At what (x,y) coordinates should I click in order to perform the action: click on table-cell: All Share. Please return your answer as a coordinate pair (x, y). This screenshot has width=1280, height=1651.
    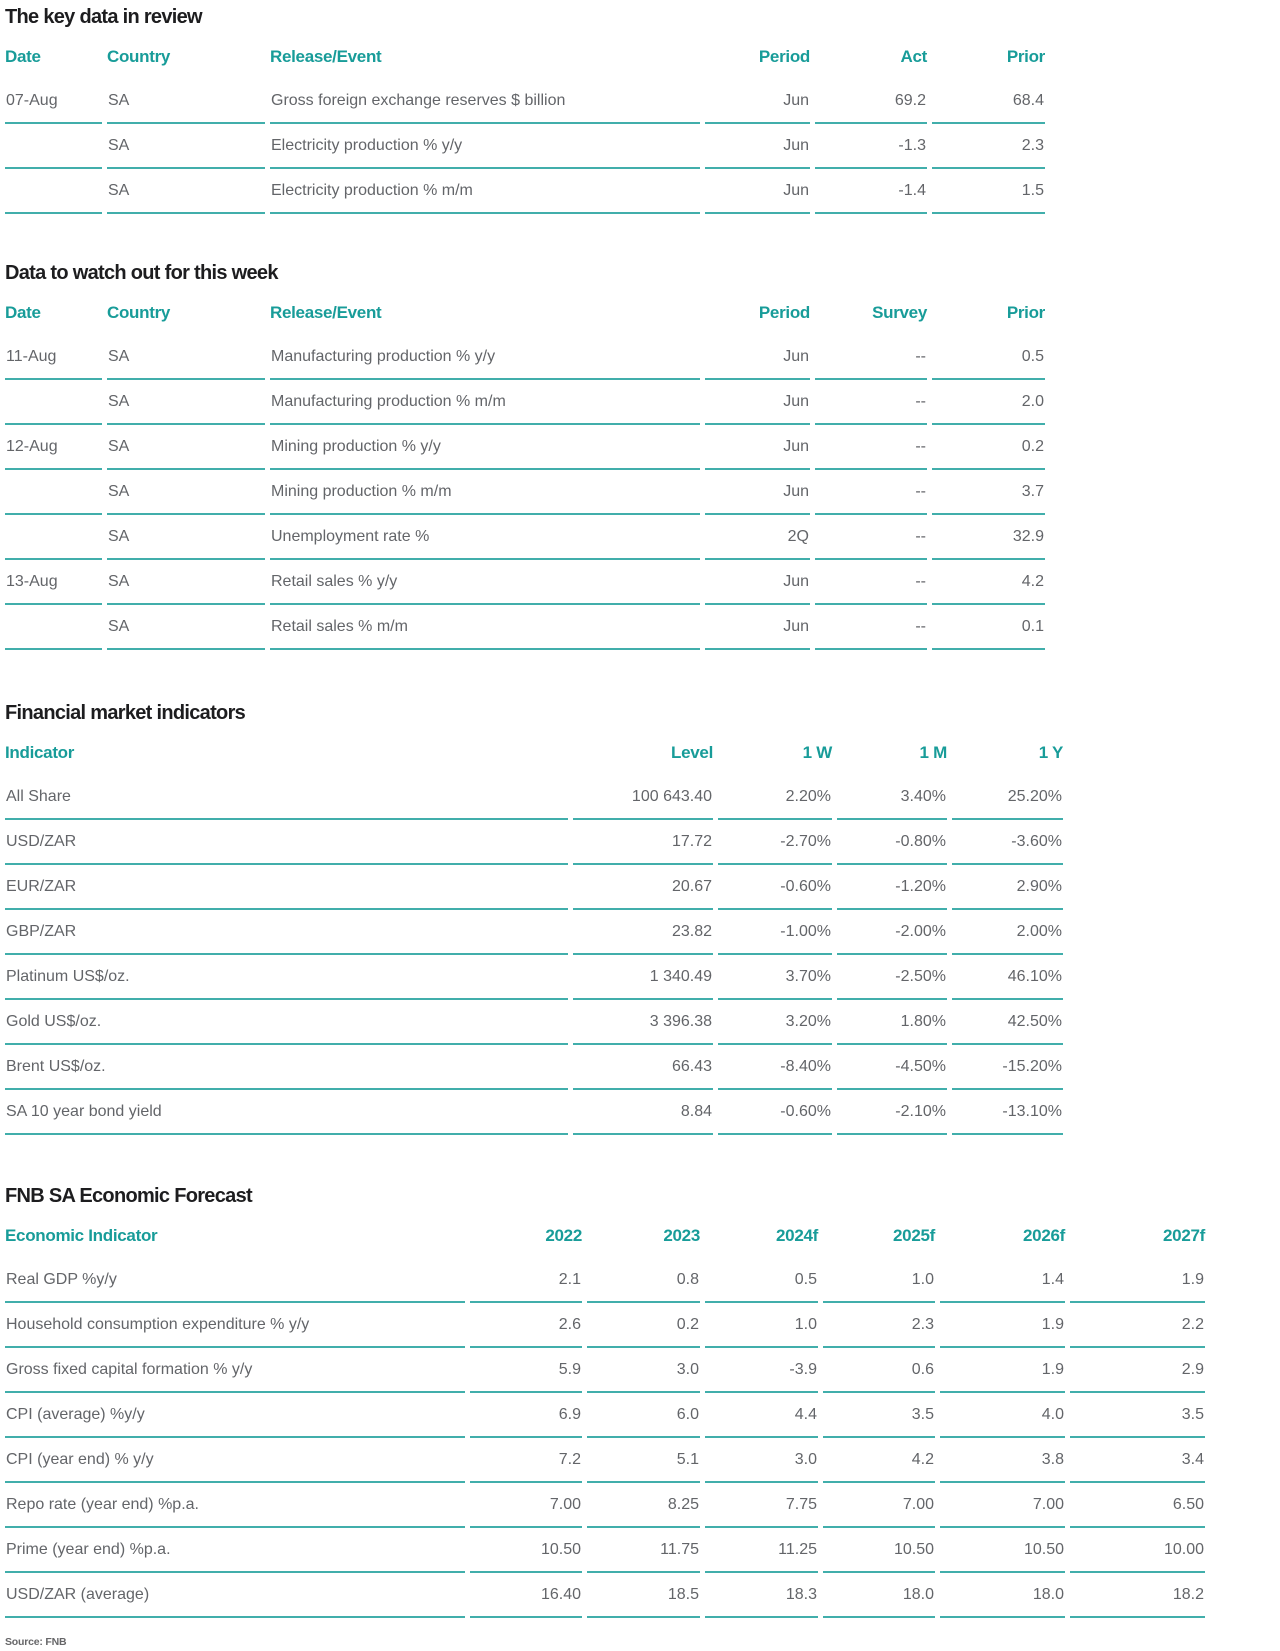
    Looking at the image, I should click on (286, 797).